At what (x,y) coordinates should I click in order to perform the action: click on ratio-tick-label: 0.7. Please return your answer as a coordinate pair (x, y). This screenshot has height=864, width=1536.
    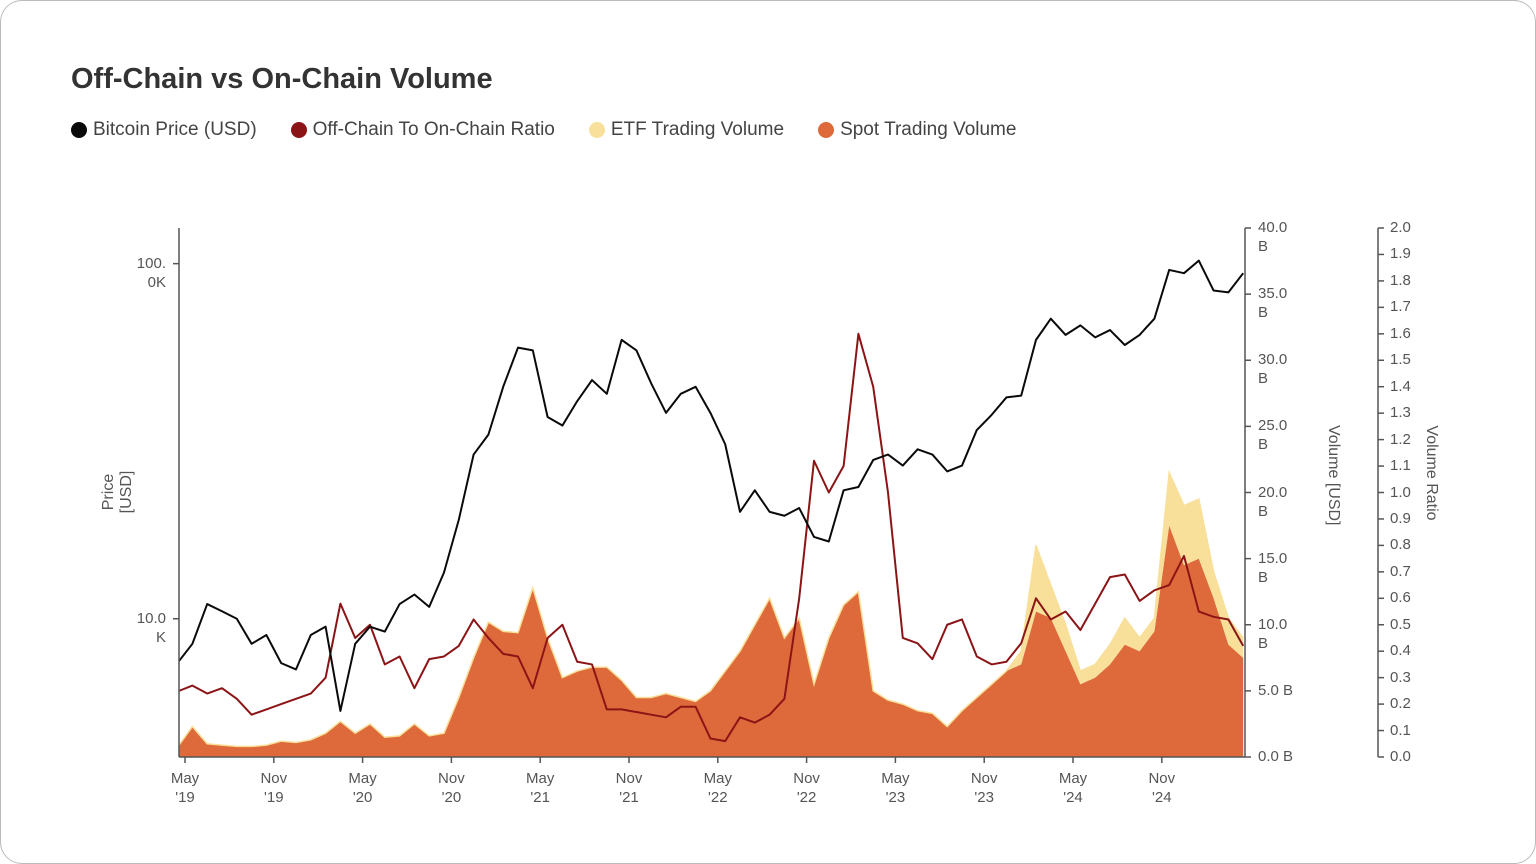
    Looking at the image, I should click on (1400, 571).